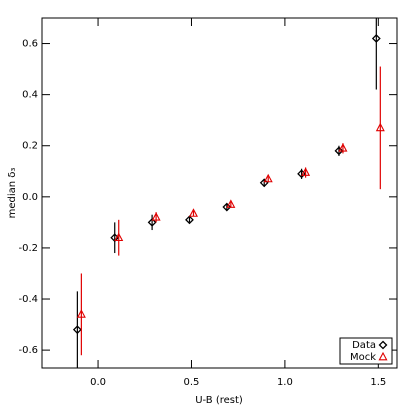 This screenshot has width=415, height=415. What do you see at coordinates (363, 357) in the screenshot?
I see `legend-label: Mock` at bounding box center [363, 357].